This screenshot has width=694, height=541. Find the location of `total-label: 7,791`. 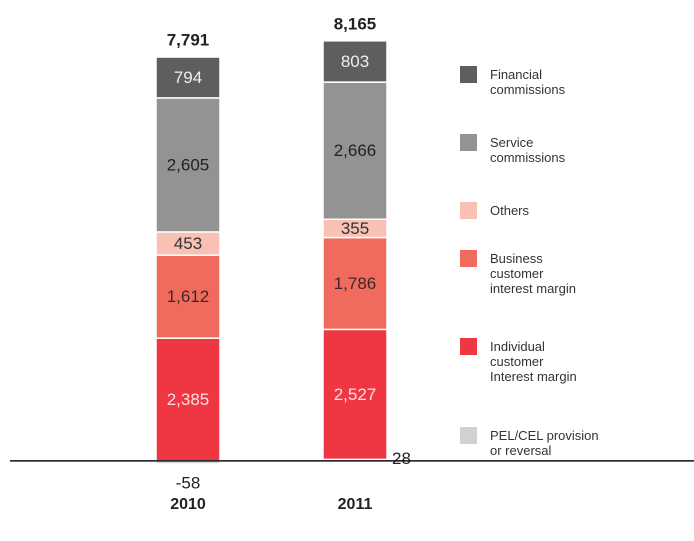

total-label: 7,791 is located at coordinates (188, 40).